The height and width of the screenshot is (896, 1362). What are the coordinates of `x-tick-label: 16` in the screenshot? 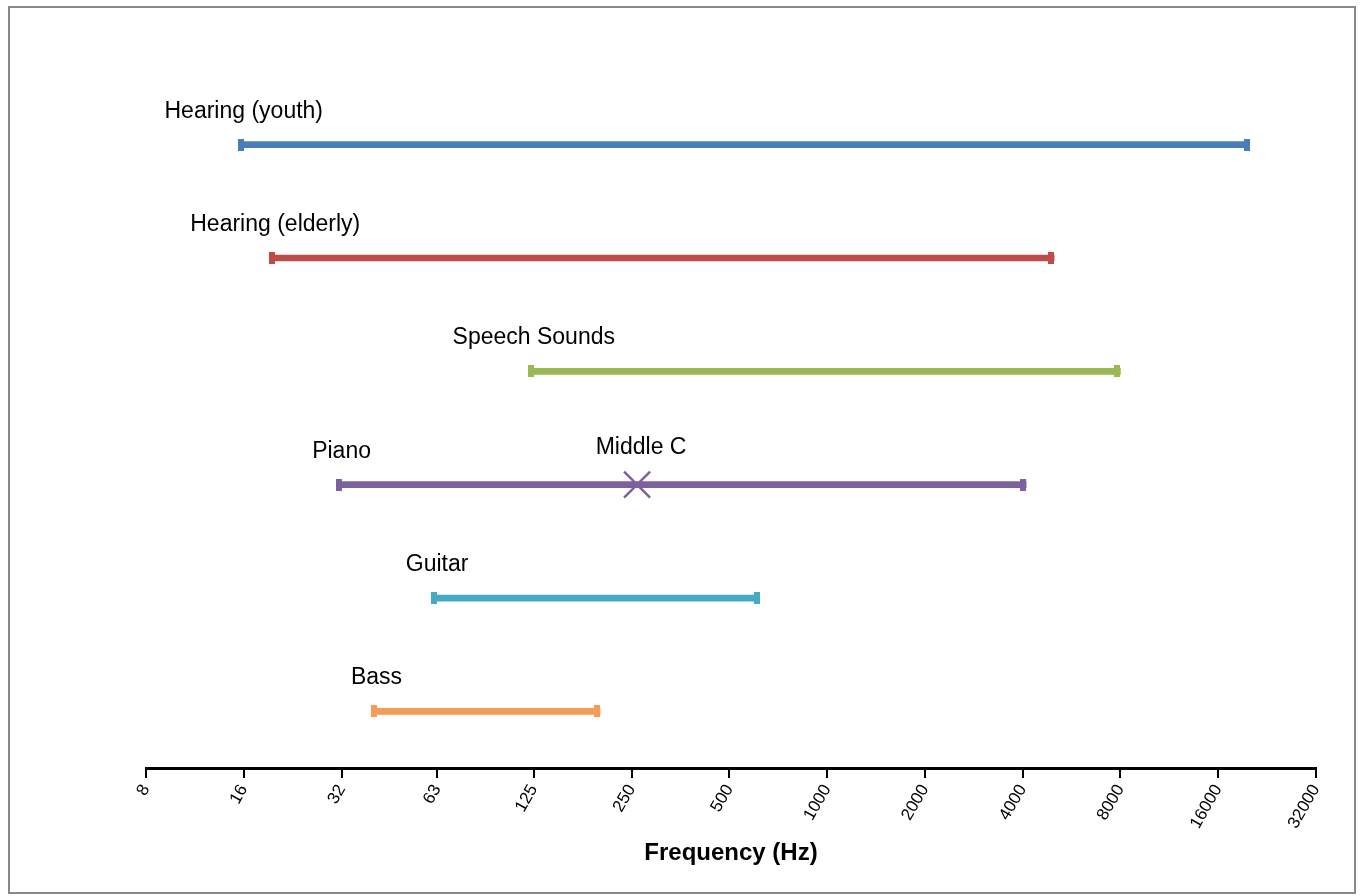 It's located at (238, 794).